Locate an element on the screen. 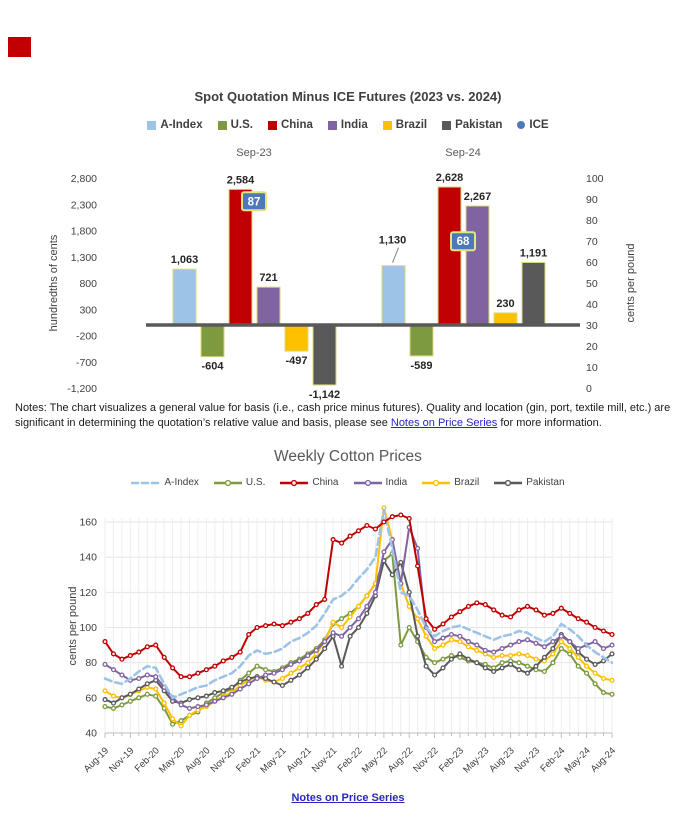 The image size is (696, 838). svg-text: 0 is located at coordinates (589, 389).